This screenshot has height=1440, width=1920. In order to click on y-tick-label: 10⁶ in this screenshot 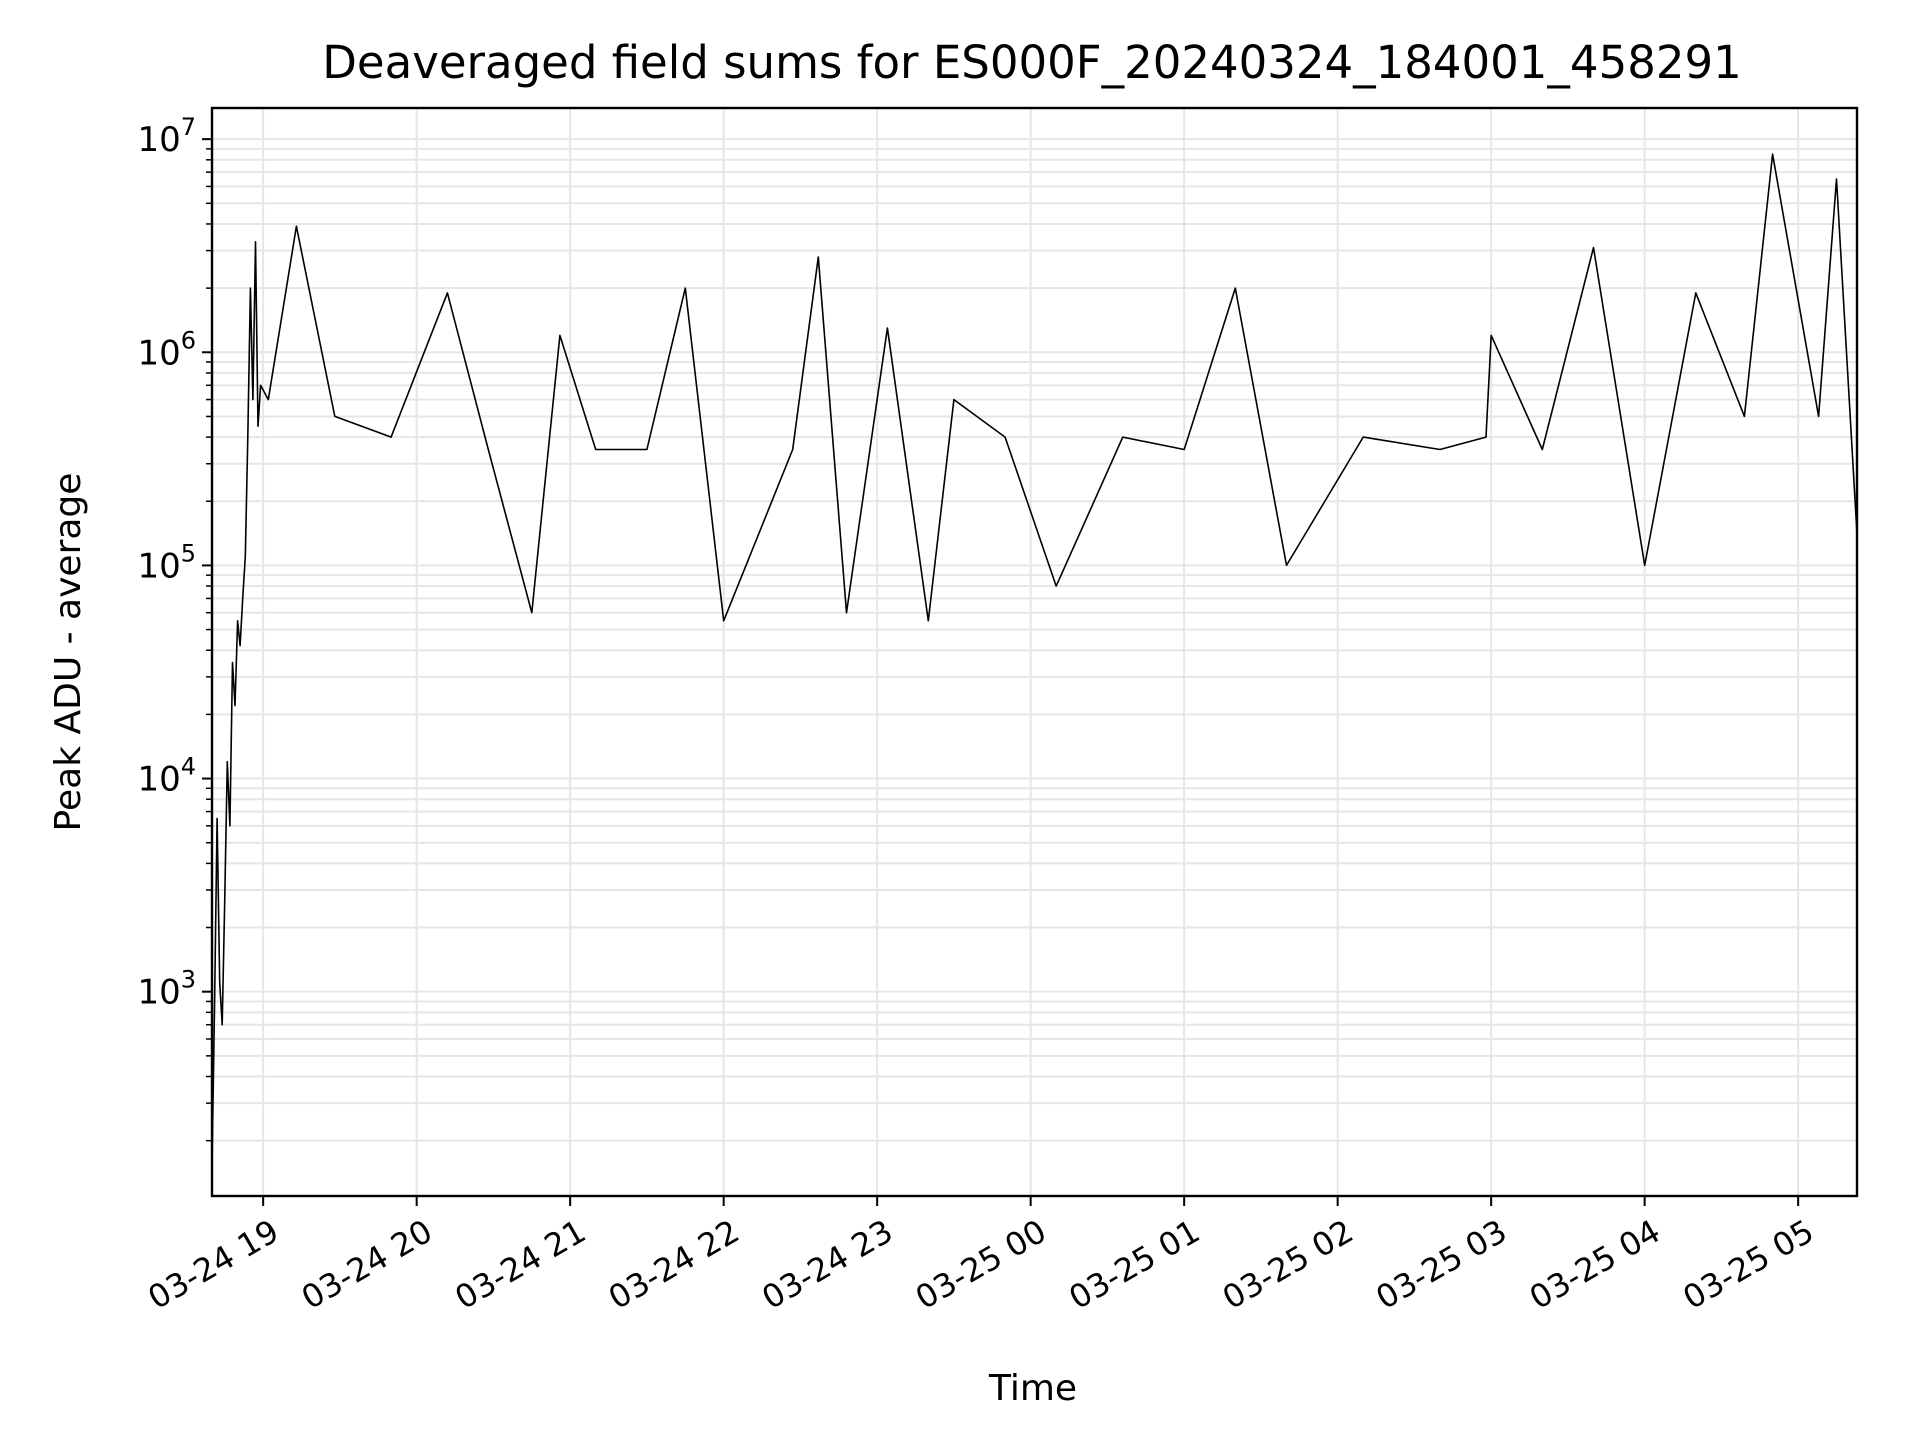, I will do `click(166, 349)`.